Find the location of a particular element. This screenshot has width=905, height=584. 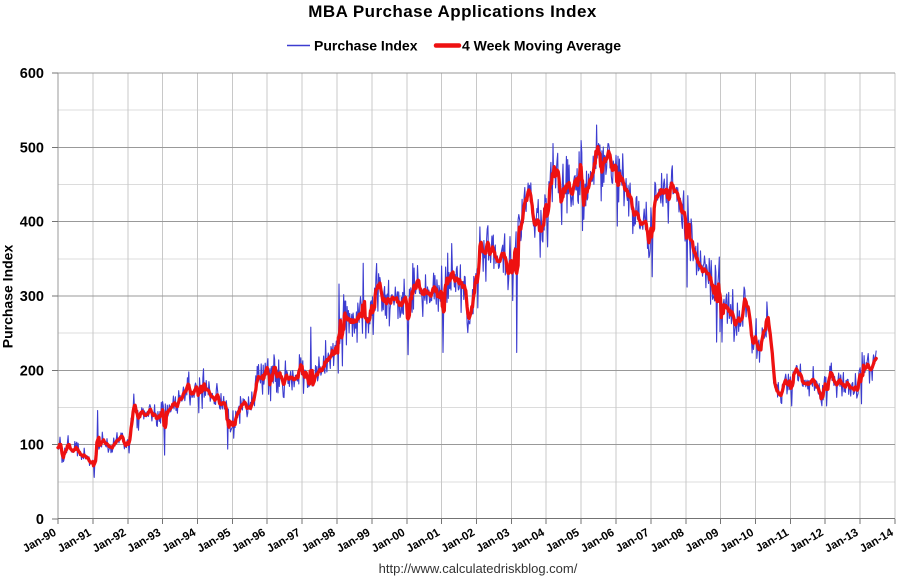

svg-text: Jan-94 is located at coordinates (179, 540).